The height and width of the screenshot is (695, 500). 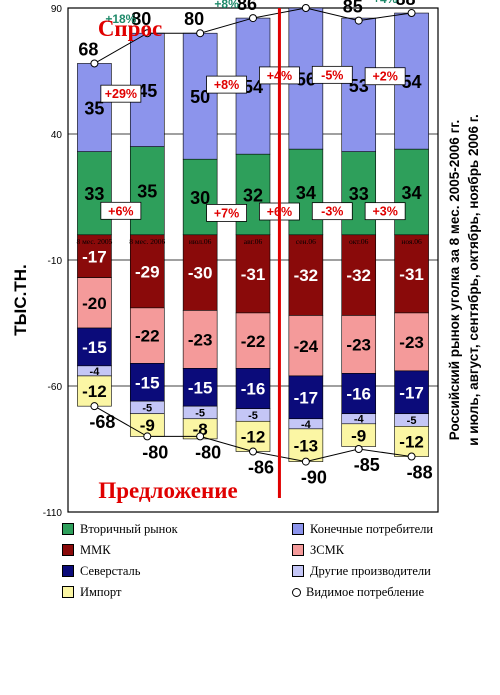 I want to click on growth-secondary-label: +7%, so click(x=226, y=213).